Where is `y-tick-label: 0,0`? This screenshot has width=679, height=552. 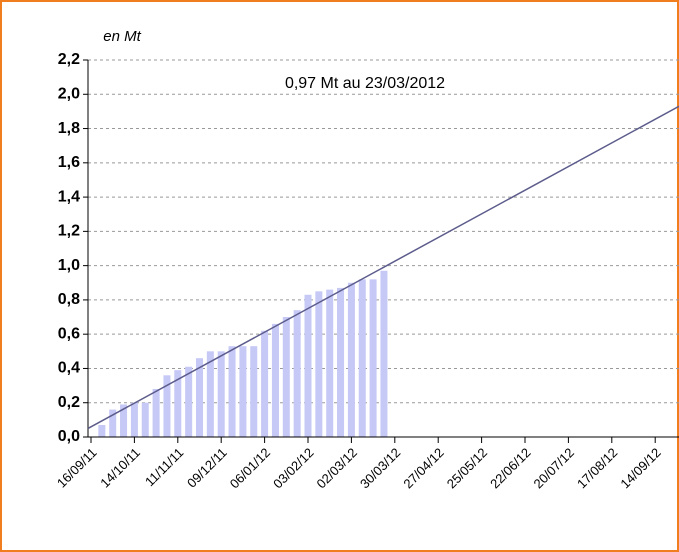
y-tick-label: 0,0 is located at coordinates (69, 436).